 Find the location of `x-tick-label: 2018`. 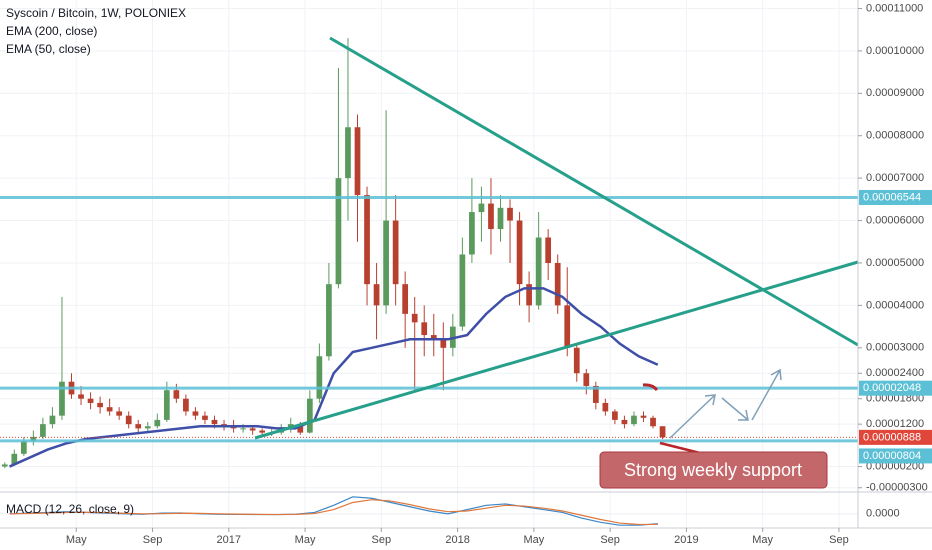

x-tick-label: 2018 is located at coordinates (457, 540).